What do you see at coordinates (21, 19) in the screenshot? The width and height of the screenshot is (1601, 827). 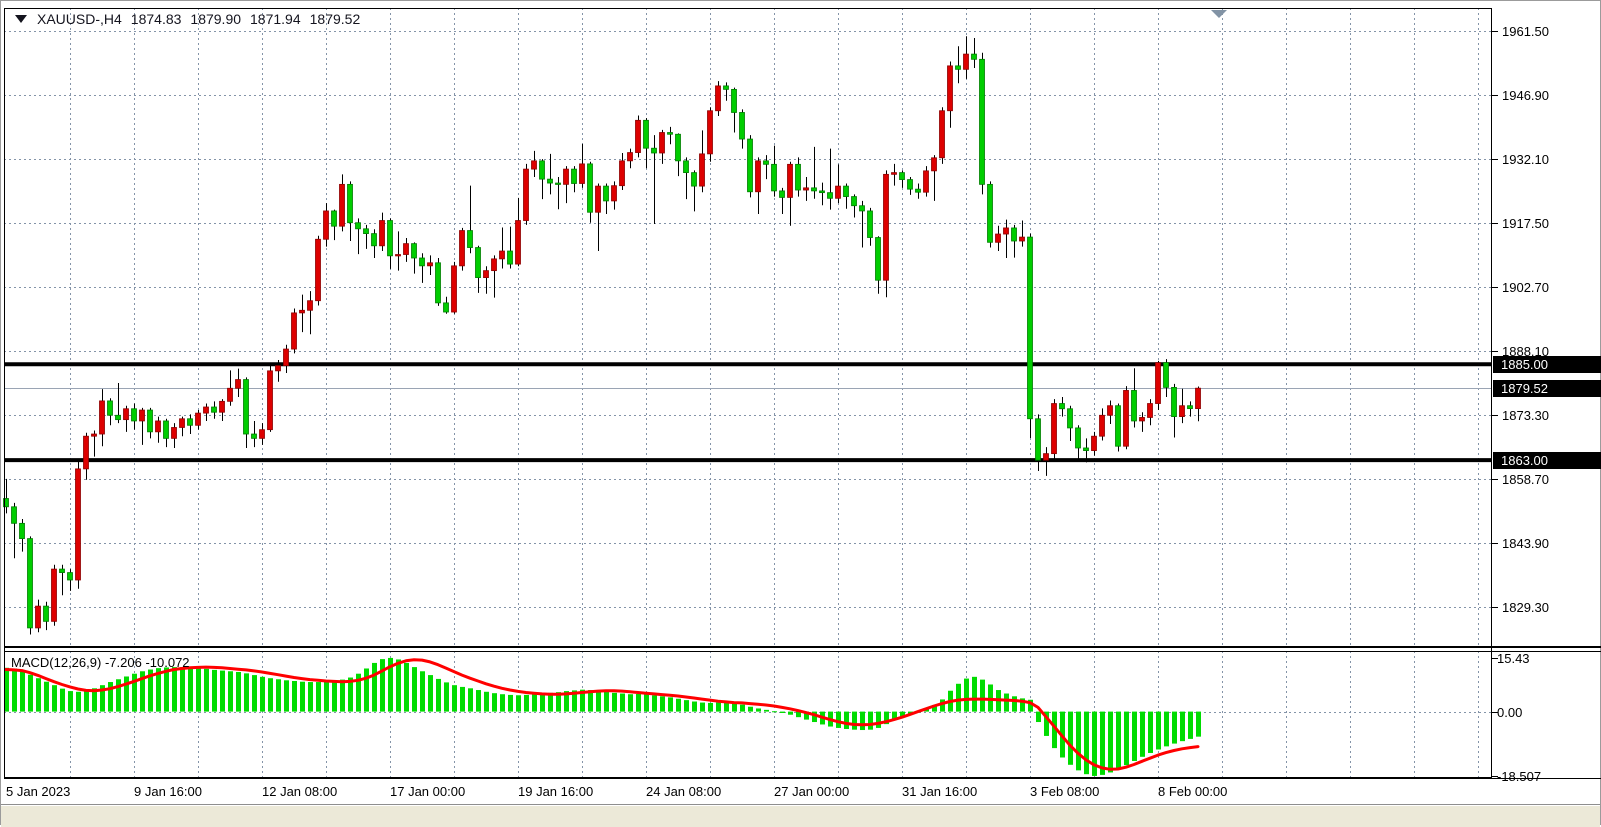 I see `symbol-dropdown-icon` at bounding box center [21, 19].